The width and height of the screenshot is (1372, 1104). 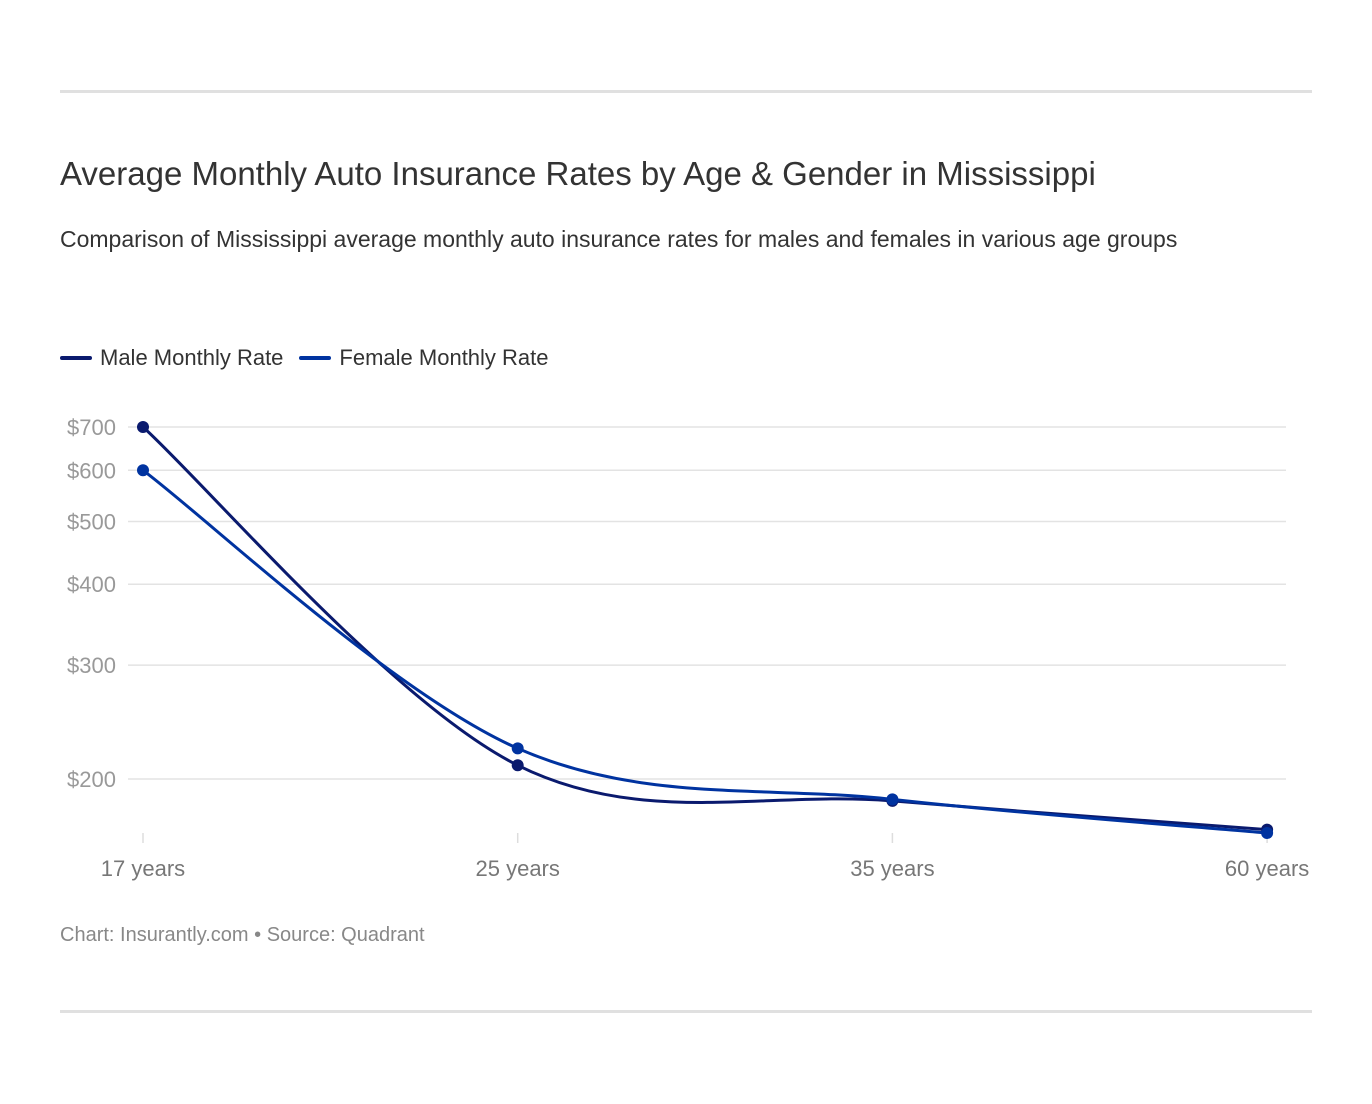 What do you see at coordinates (892, 868) in the screenshot?
I see `x-tick-label: 35 years` at bounding box center [892, 868].